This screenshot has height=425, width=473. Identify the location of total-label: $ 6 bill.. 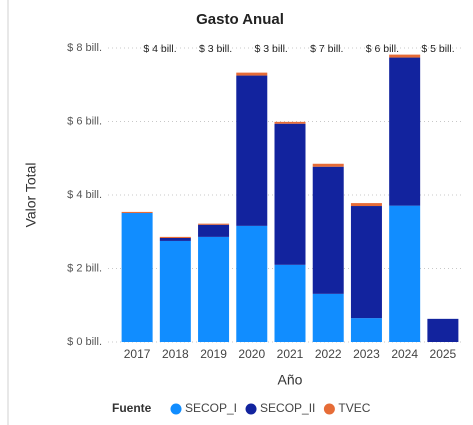
(382, 49).